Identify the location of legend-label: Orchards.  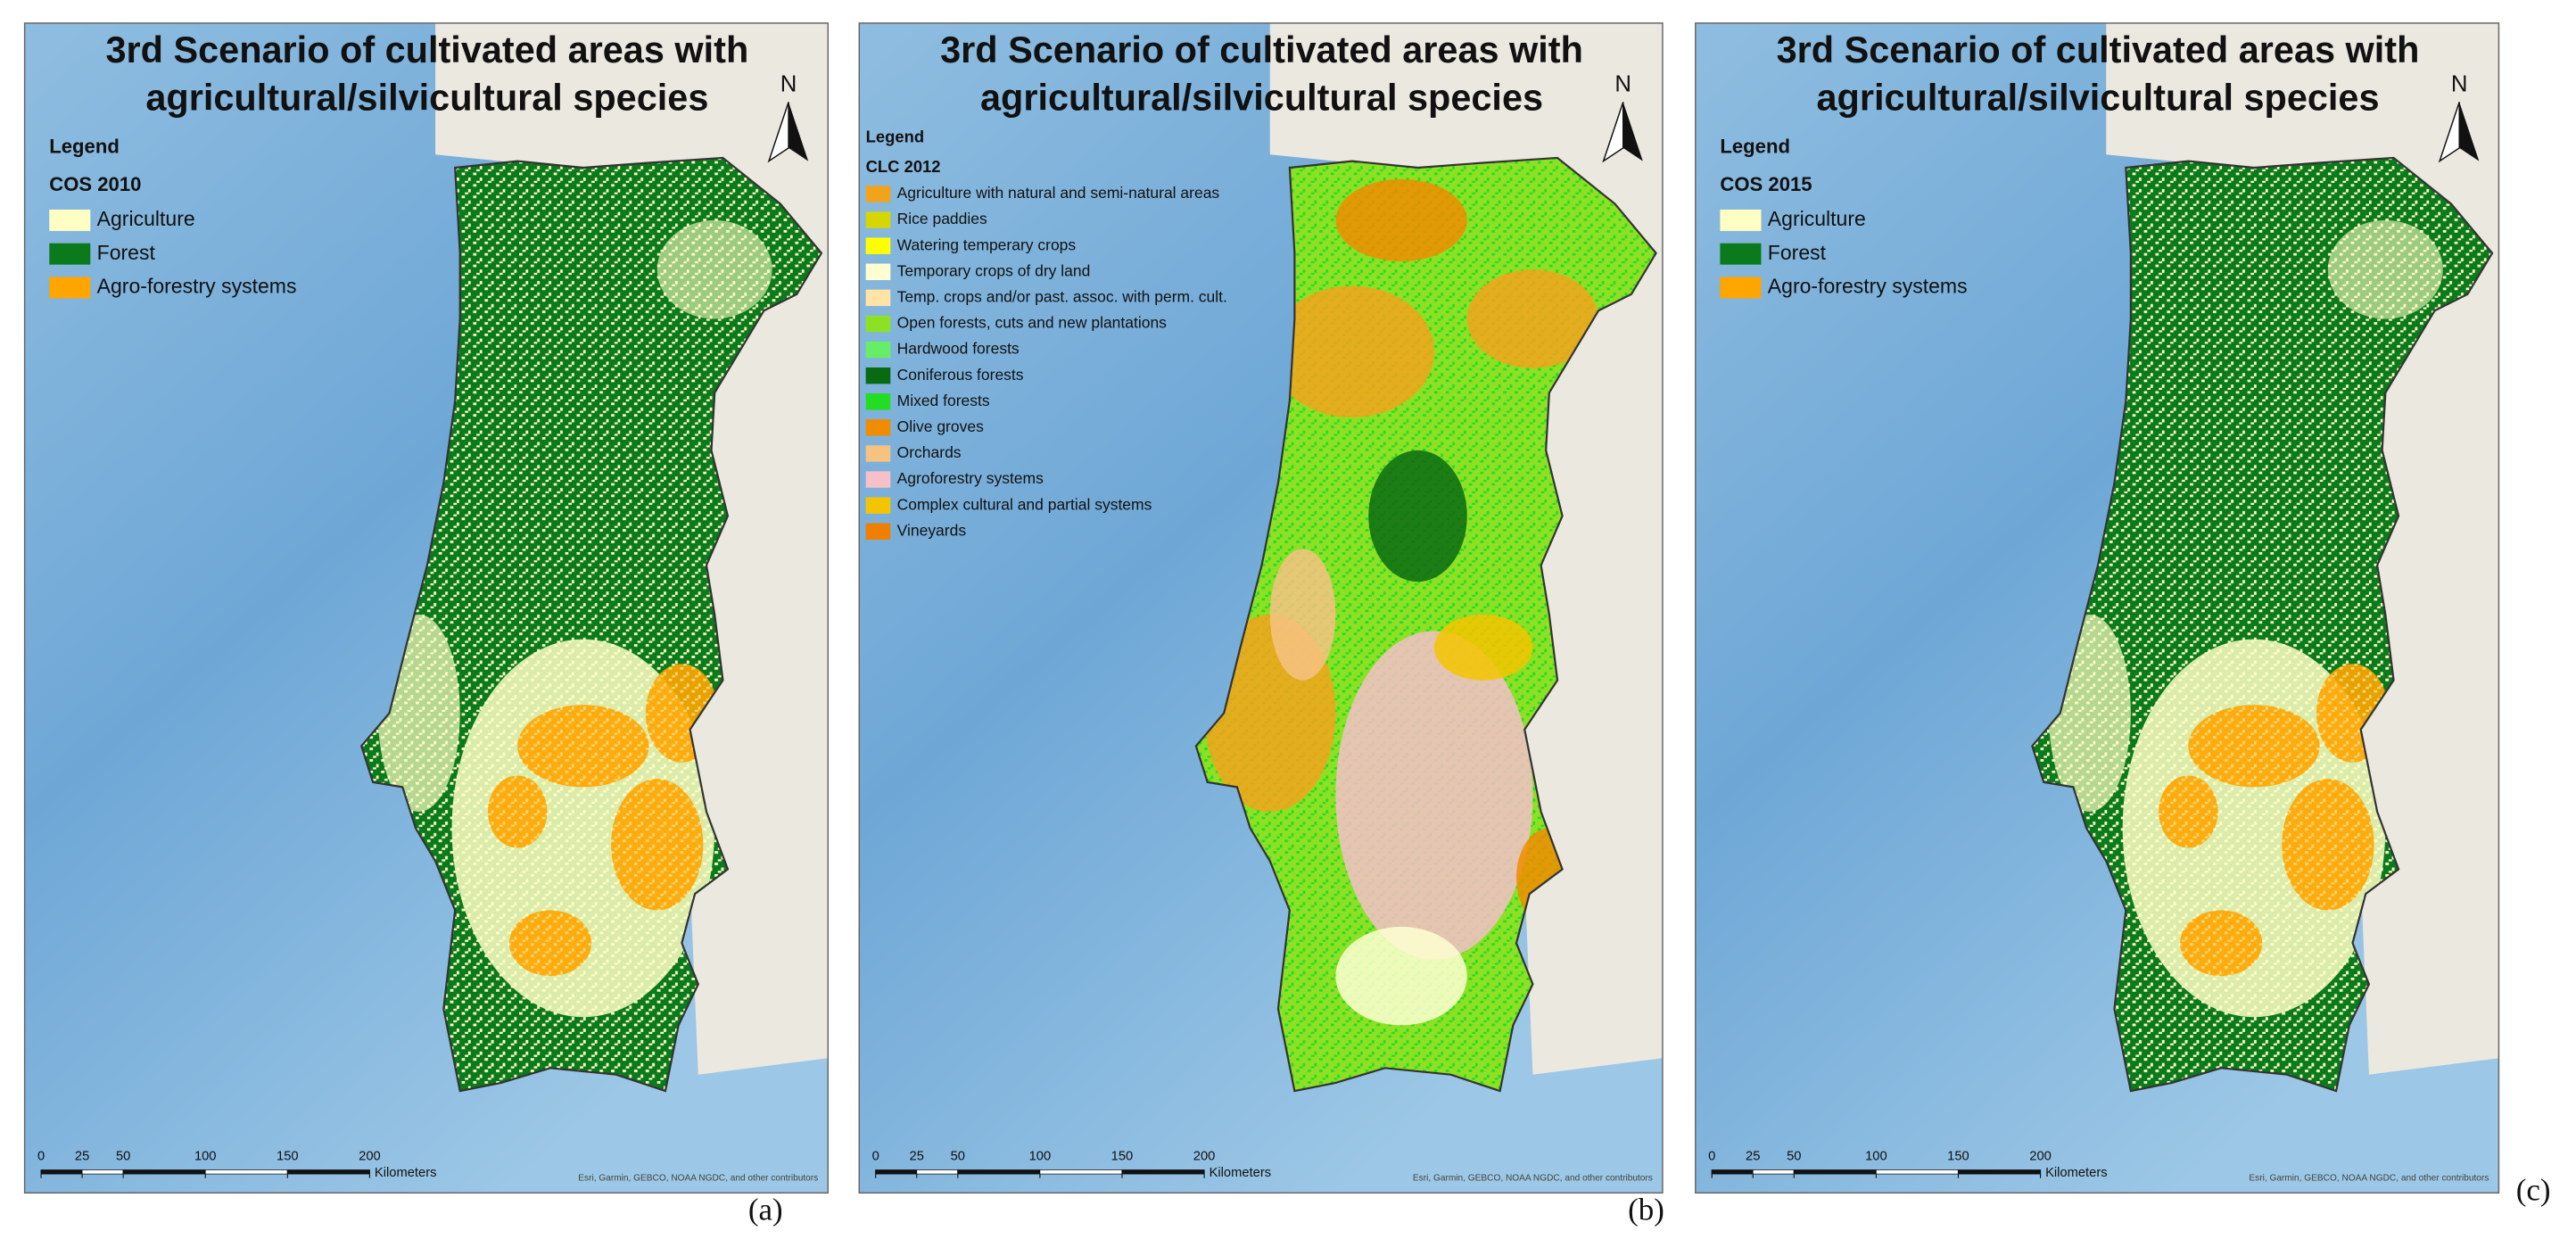
(930, 452).